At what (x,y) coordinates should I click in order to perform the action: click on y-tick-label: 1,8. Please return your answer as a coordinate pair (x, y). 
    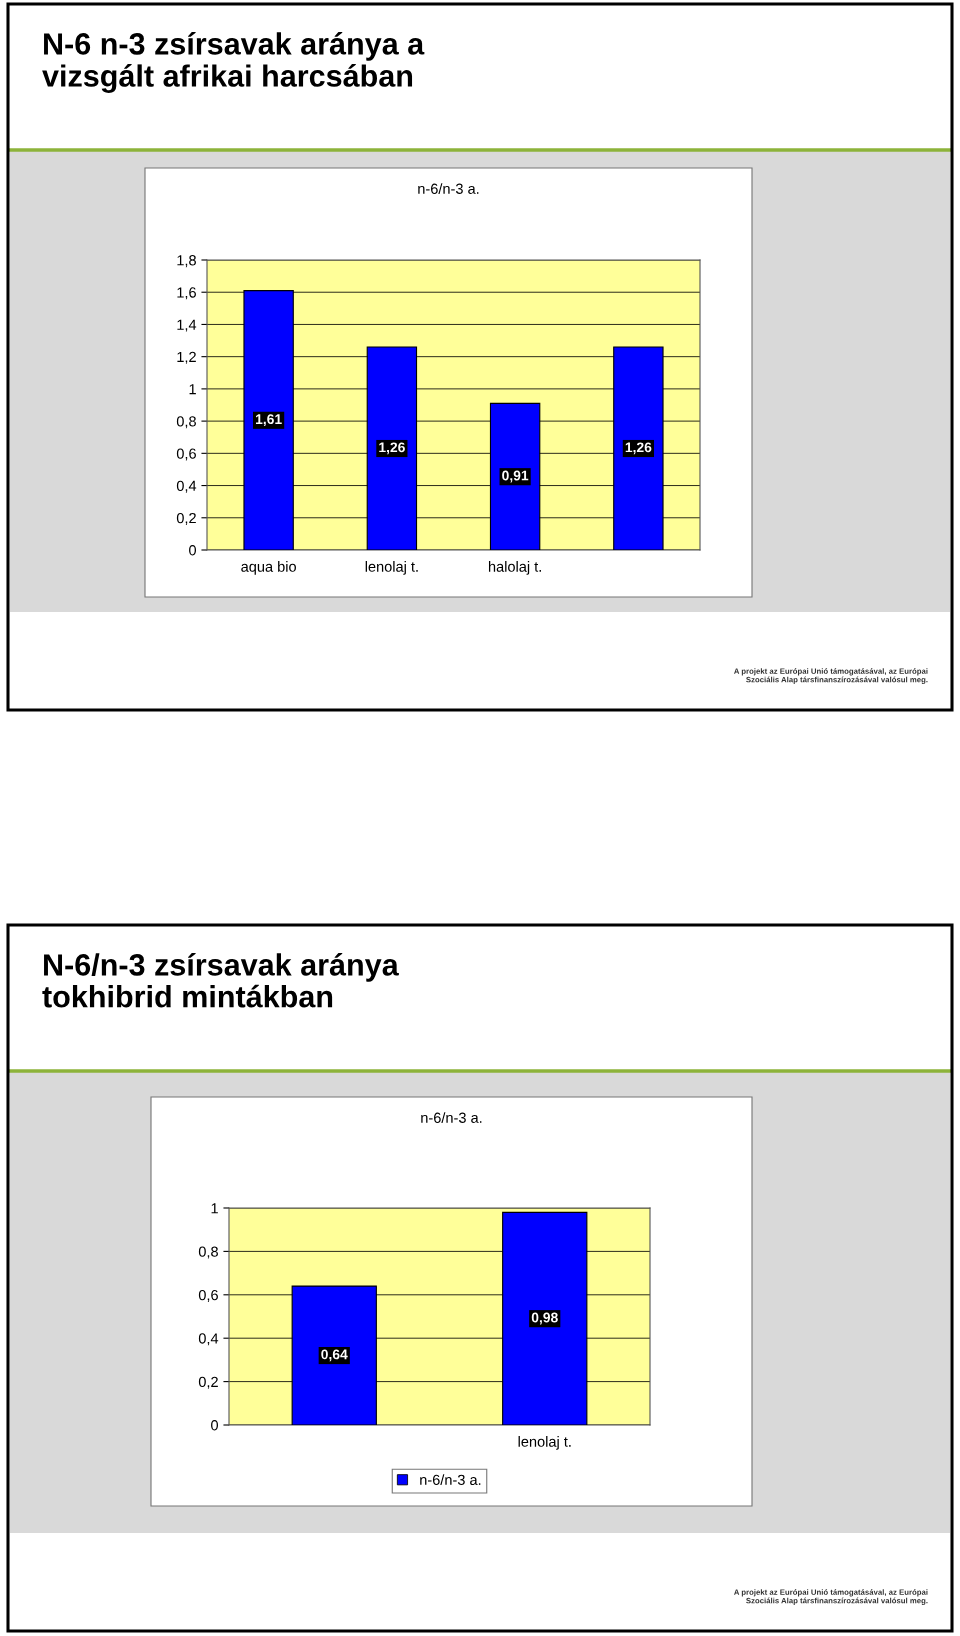
    Looking at the image, I should click on (186, 261).